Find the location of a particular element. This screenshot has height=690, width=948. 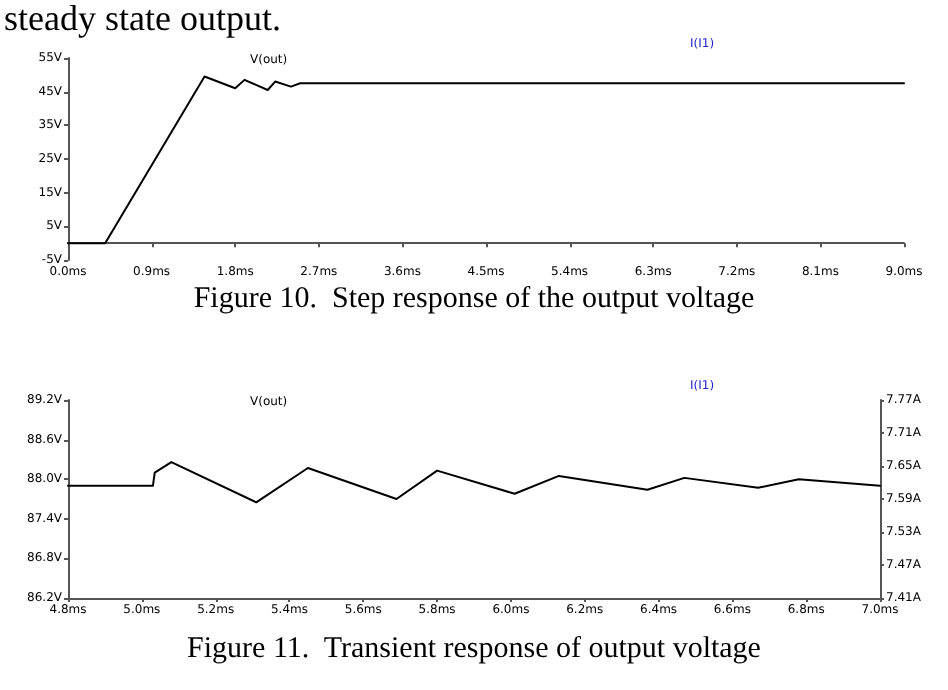

text: steady state output. is located at coordinates (142, 19).